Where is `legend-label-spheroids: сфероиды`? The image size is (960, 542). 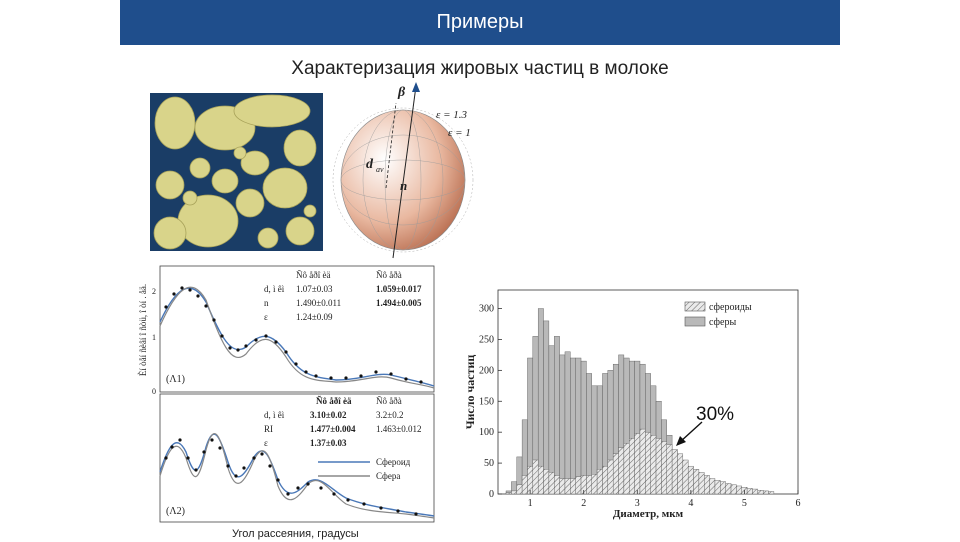
legend-label-spheroids: сфероиды is located at coordinates (730, 307).